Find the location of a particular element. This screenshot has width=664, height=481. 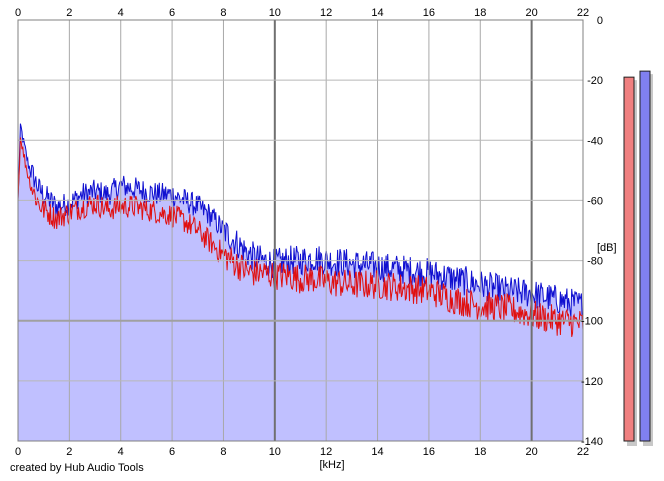

x-tick-label-top: 12 is located at coordinates (326, 13).